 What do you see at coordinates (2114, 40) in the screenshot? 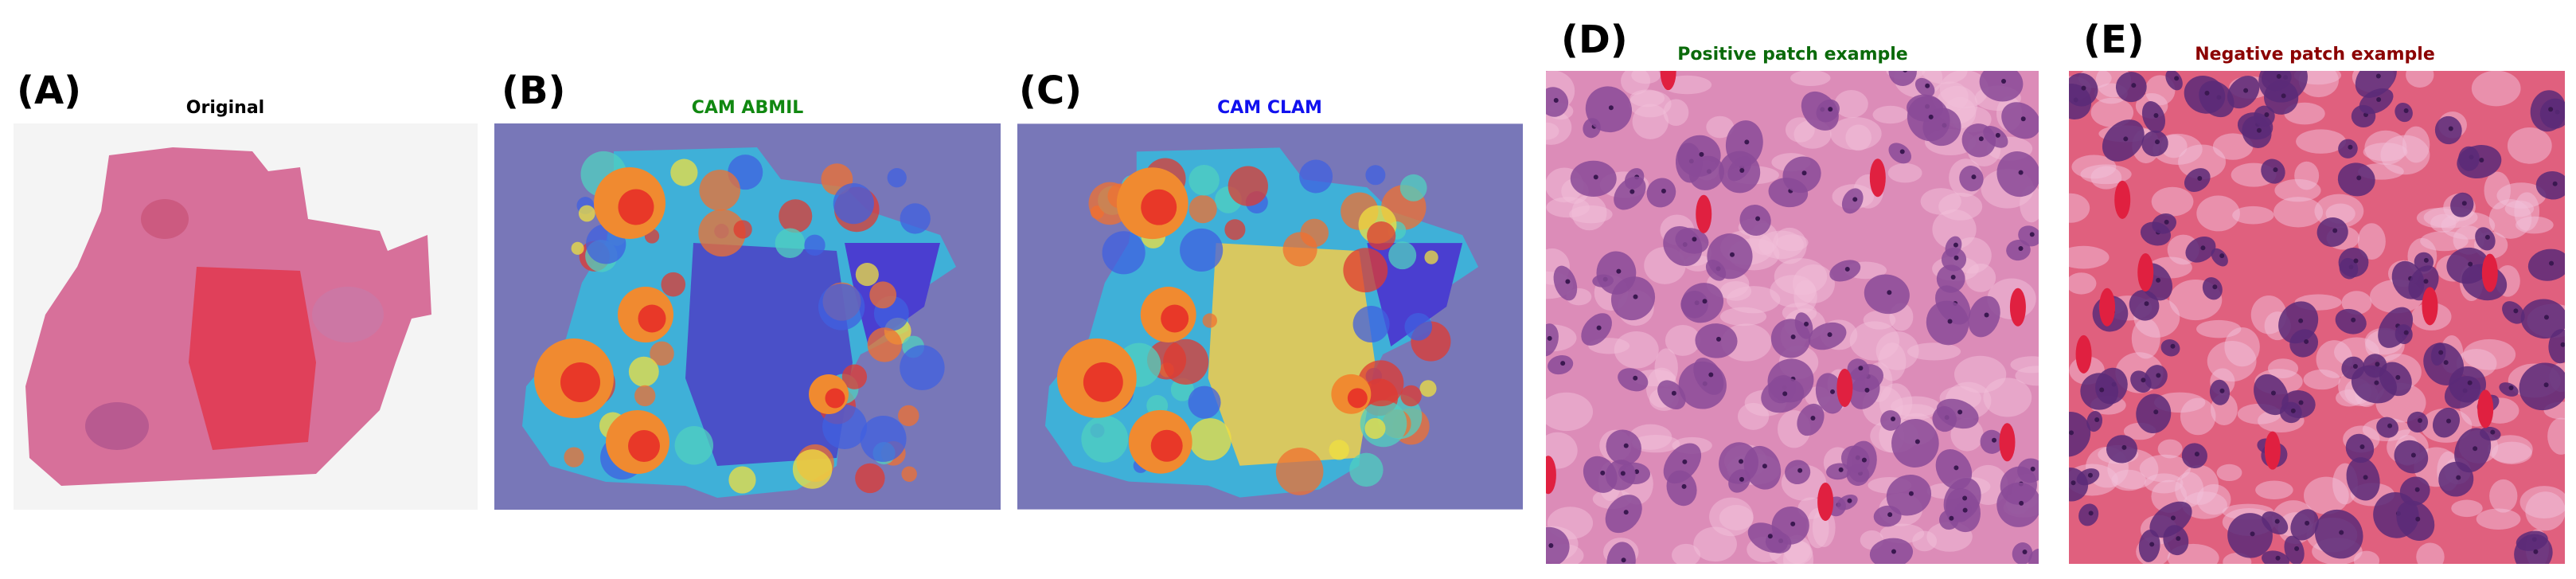
I see `panel-label: (E)` at bounding box center [2114, 40].